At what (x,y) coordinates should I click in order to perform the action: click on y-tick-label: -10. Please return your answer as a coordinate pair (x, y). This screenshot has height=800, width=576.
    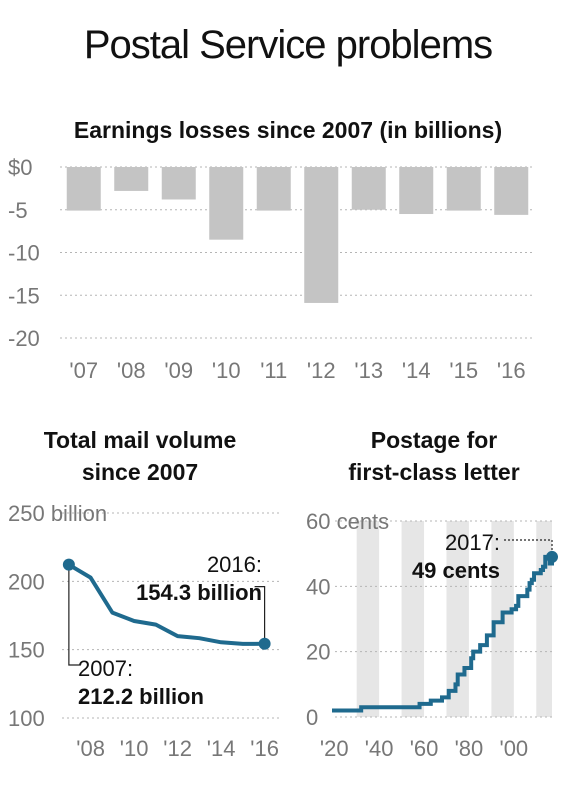
    Looking at the image, I should click on (24, 253).